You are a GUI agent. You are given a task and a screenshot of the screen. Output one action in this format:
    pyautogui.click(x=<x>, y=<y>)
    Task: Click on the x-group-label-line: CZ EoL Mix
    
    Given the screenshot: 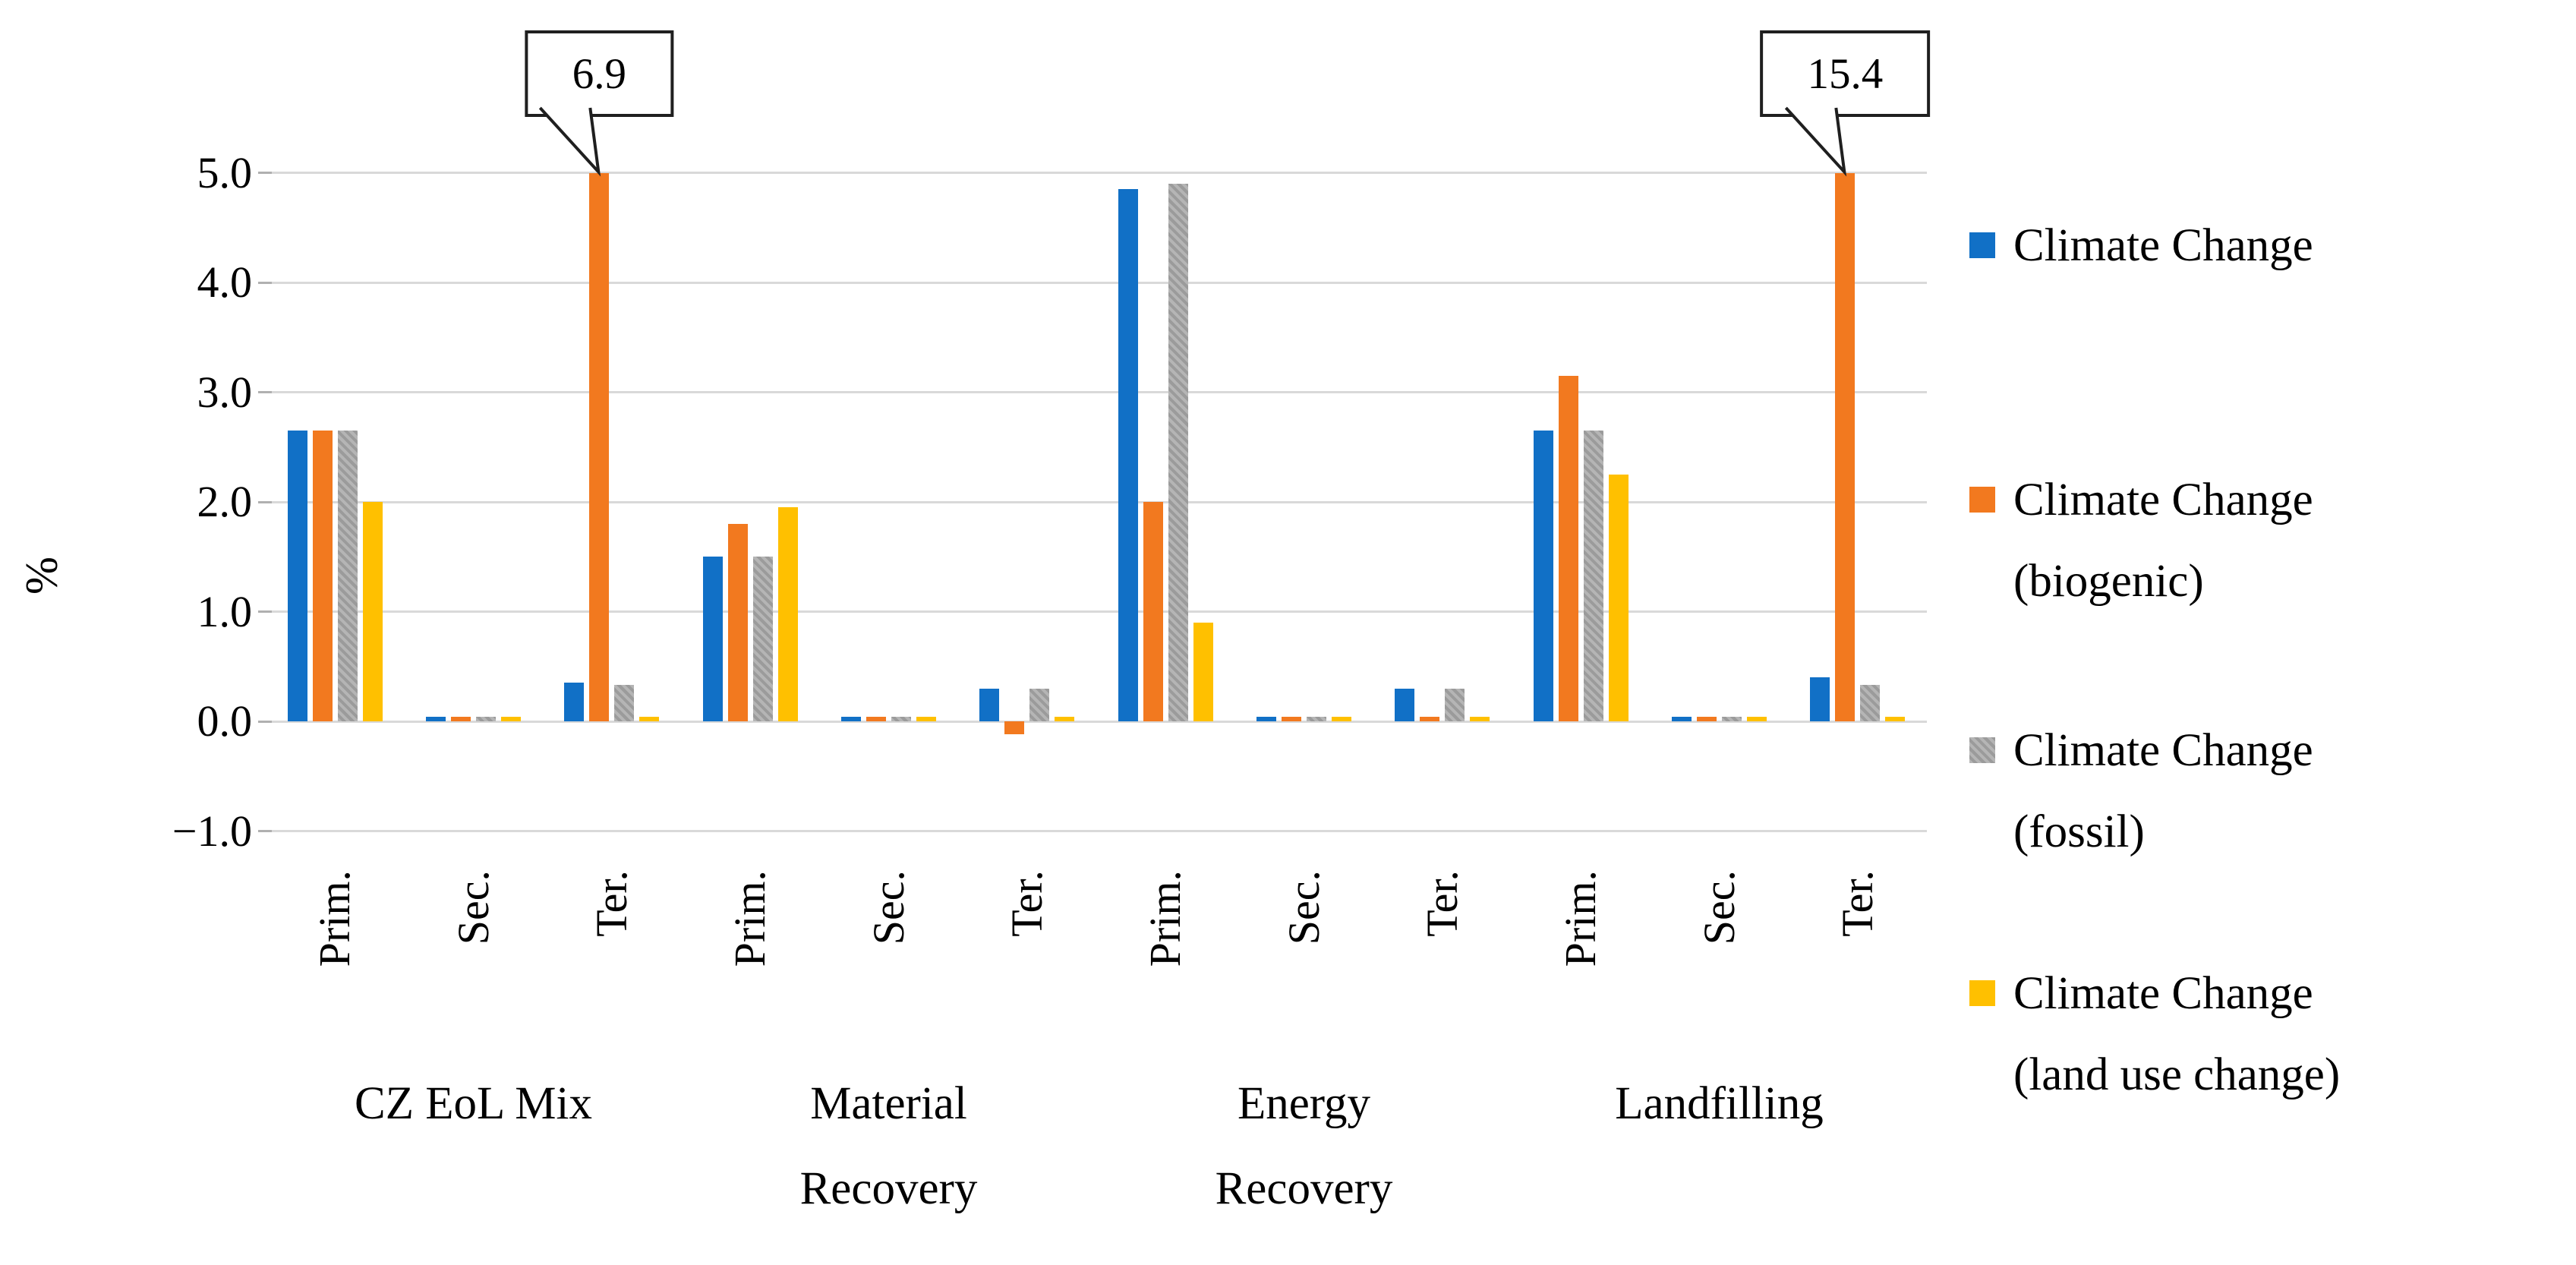 What is the action you would take?
    pyautogui.click(x=473, y=1103)
    